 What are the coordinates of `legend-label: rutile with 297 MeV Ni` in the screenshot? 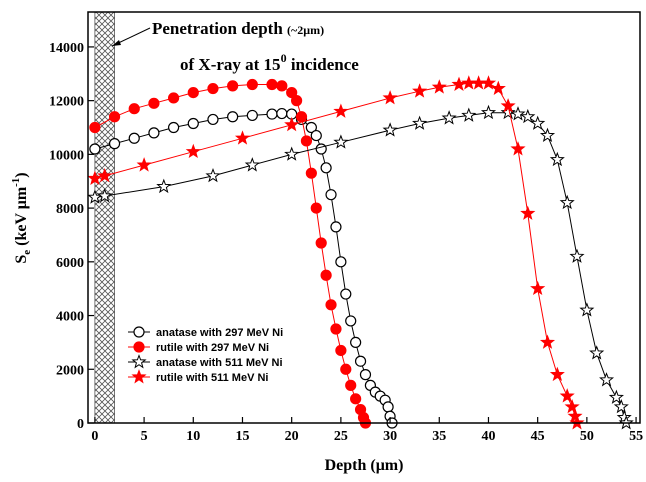 It's located at (212, 348).